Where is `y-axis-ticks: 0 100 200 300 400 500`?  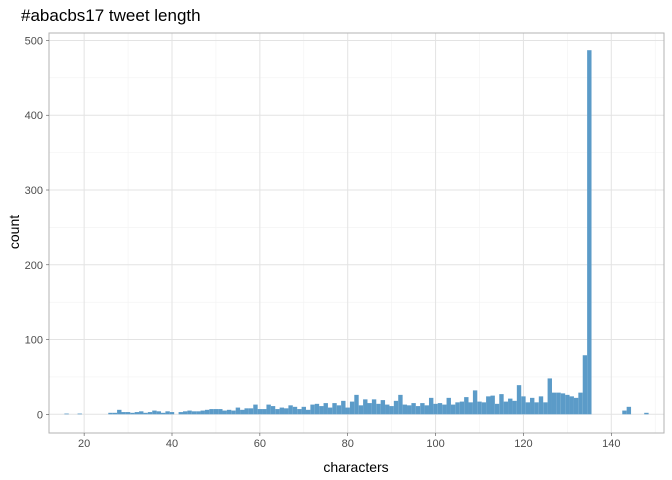 y-axis-ticks: 0 100 200 300 400 500 is located at coordinates (37, 228).